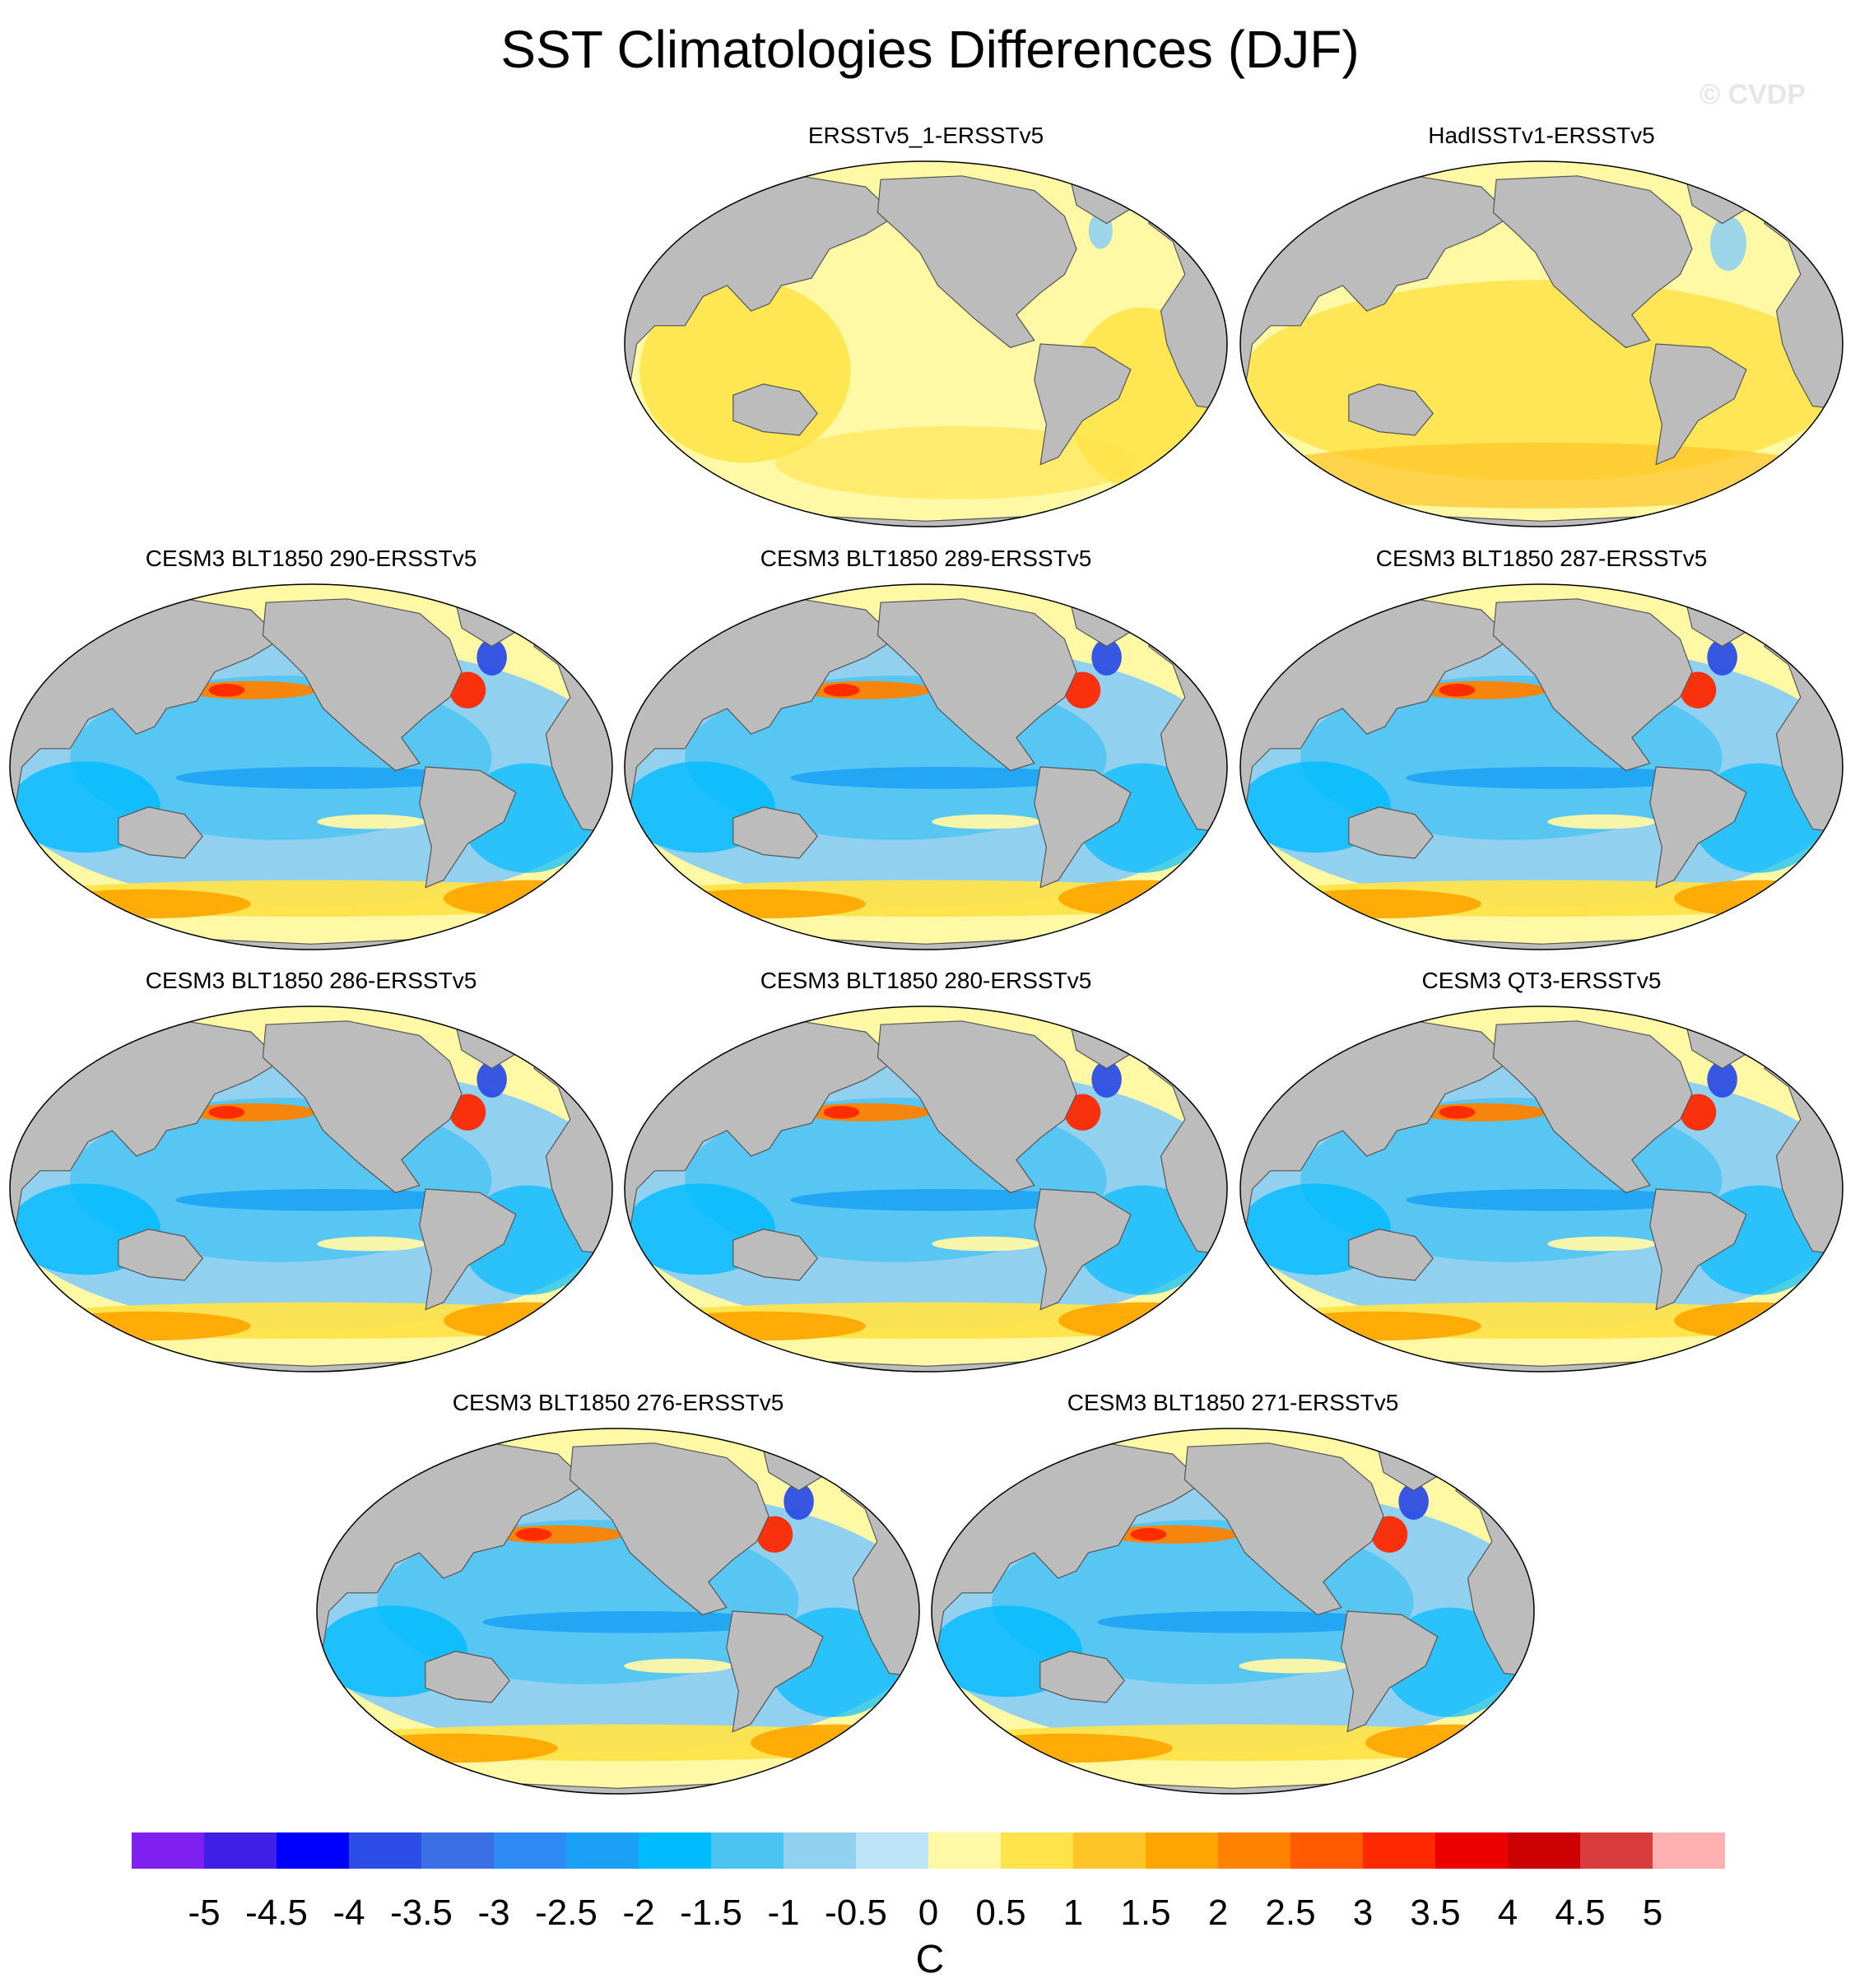 The image size is (1860, 1988). I want to click on watermark: © CVDP, so click(1753, 94).